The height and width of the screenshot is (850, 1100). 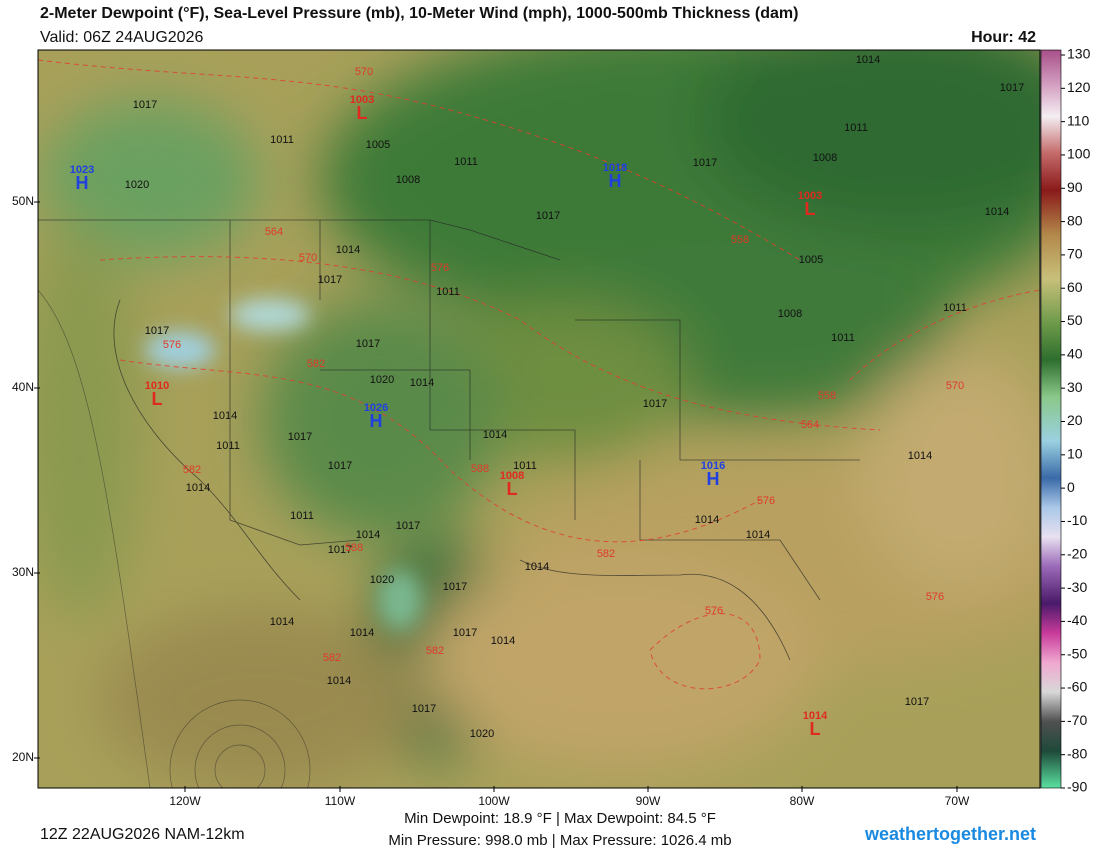 I want to click on forecast-hour: Hour: 42, so click(x=1003, y=37).